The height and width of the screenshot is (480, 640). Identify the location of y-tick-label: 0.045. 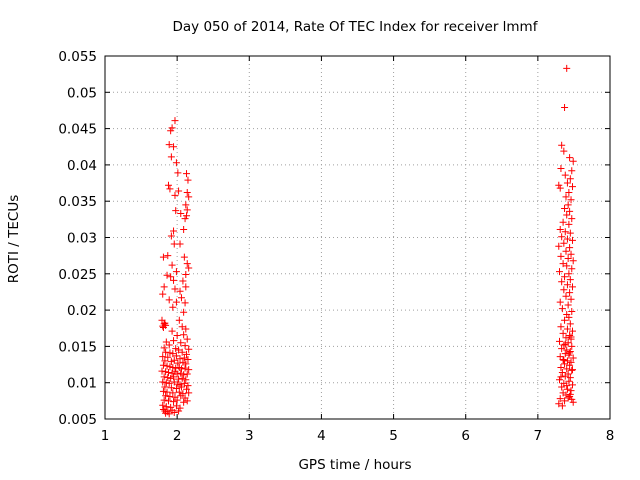
(77, 130).